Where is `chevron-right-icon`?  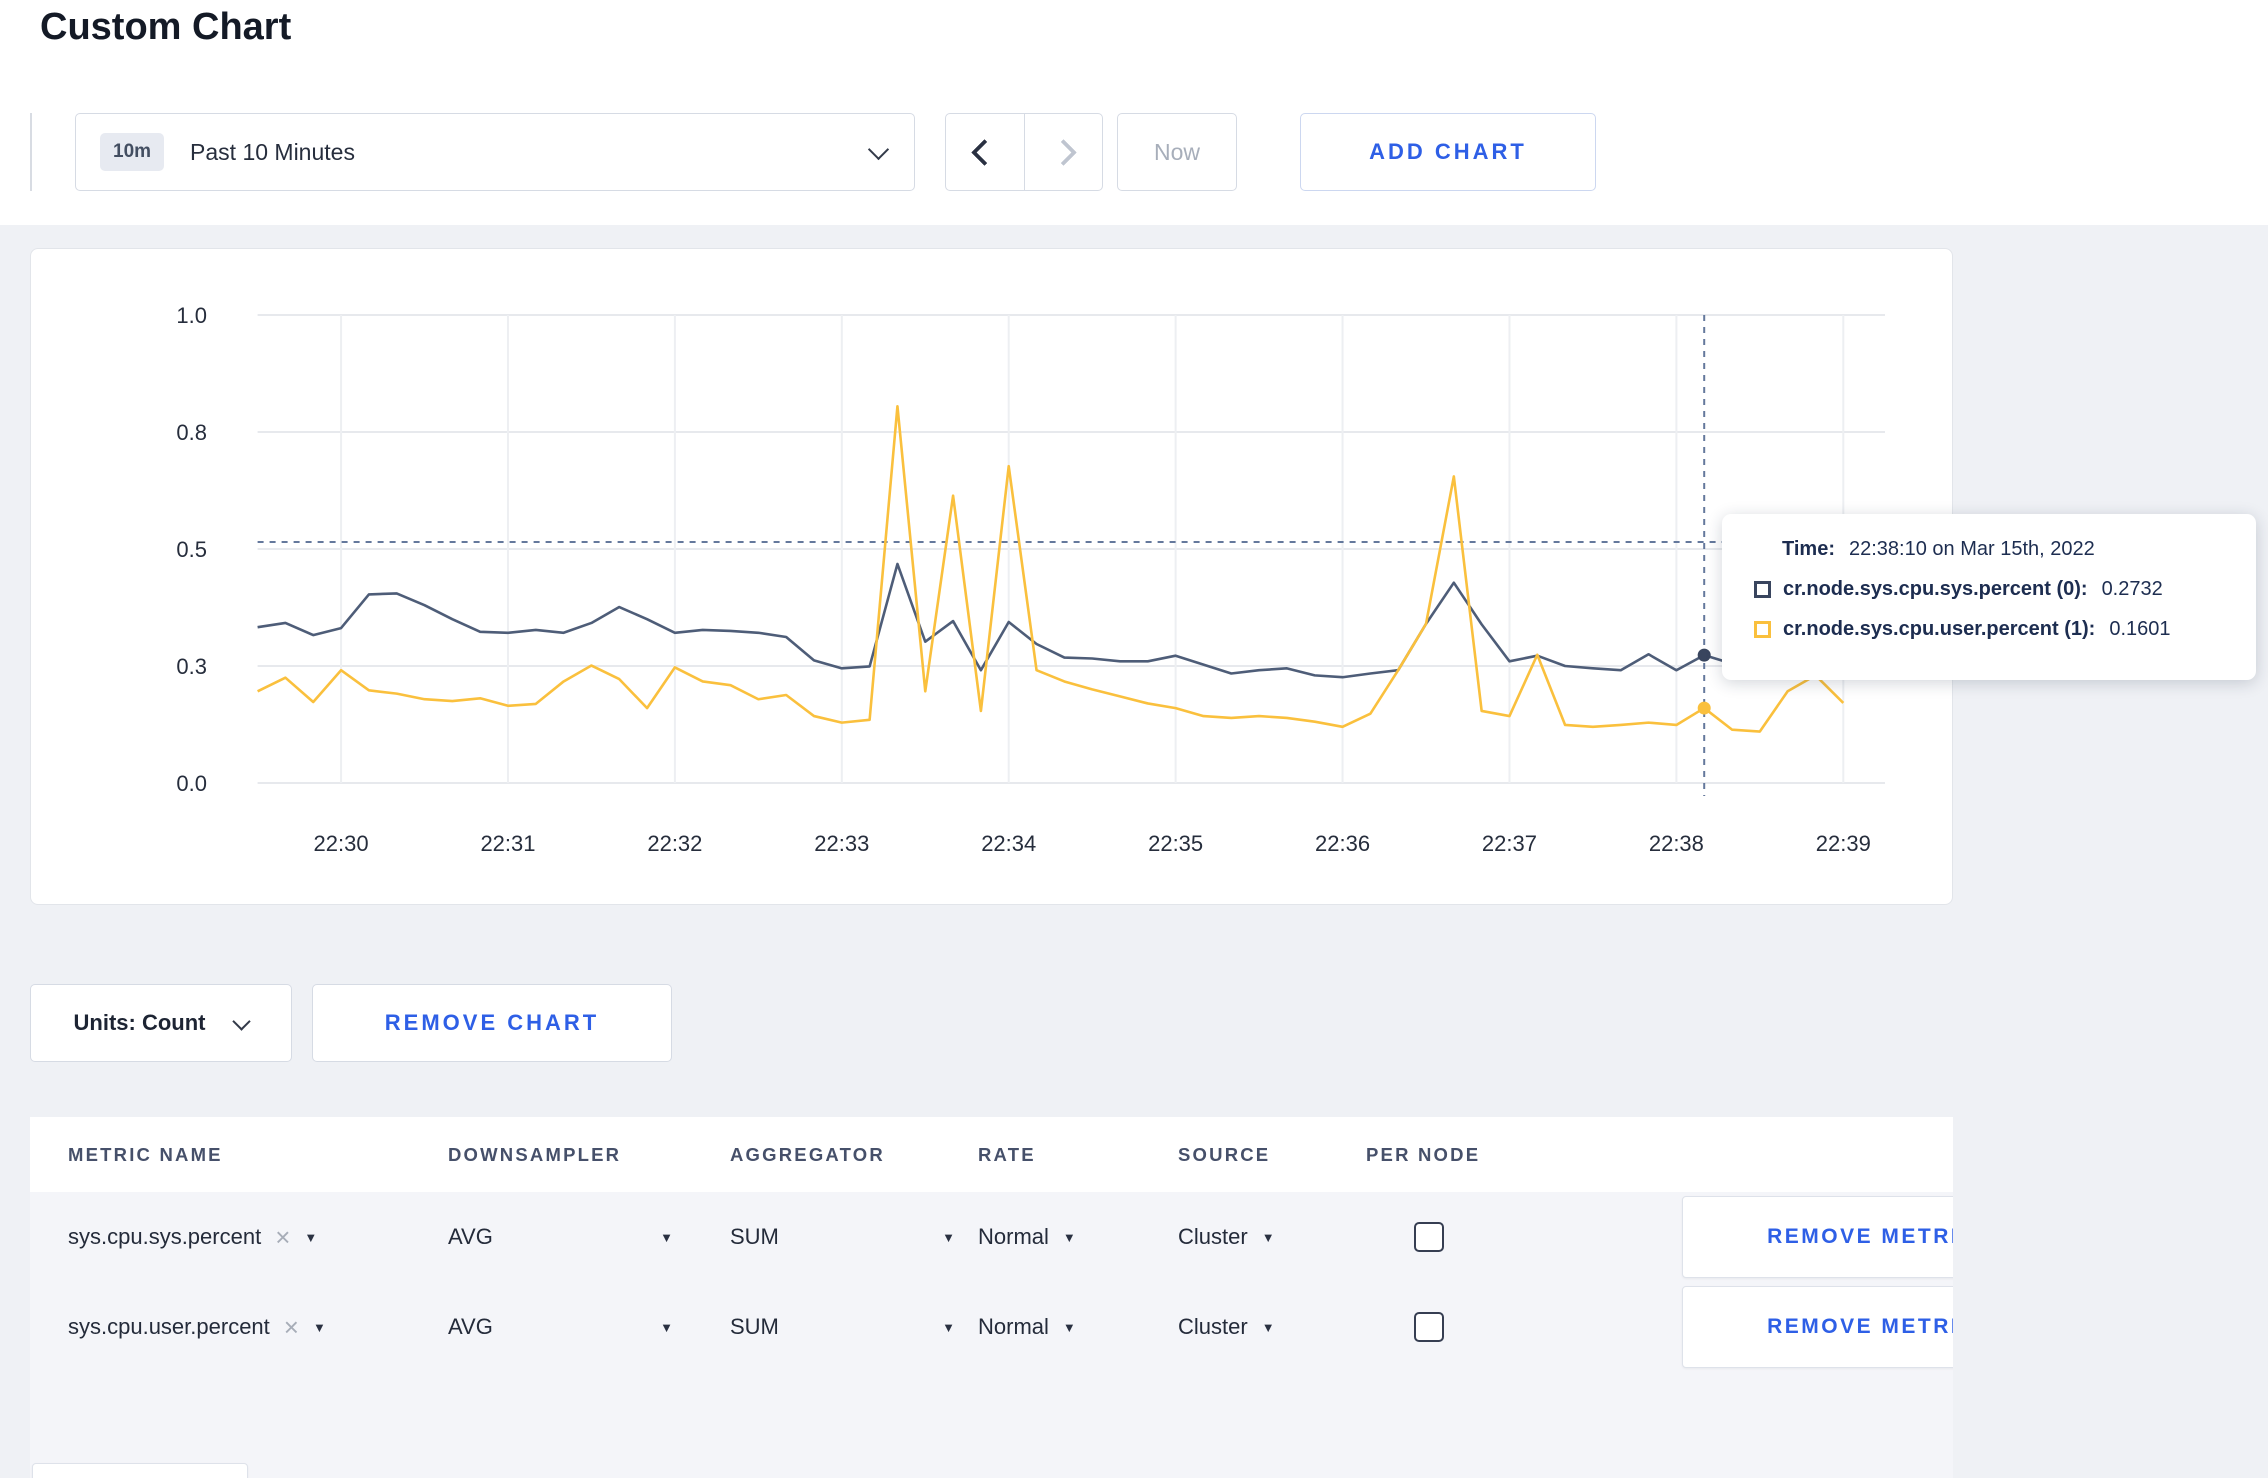
chevron-right-icon is located at coordinates (1063, 152).